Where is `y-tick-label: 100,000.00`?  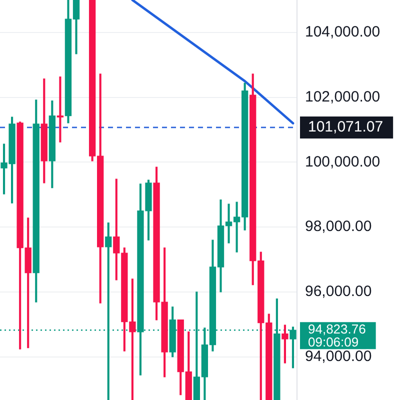 y-tick-label: 100,000.00 is located at coordinates (342, 161).